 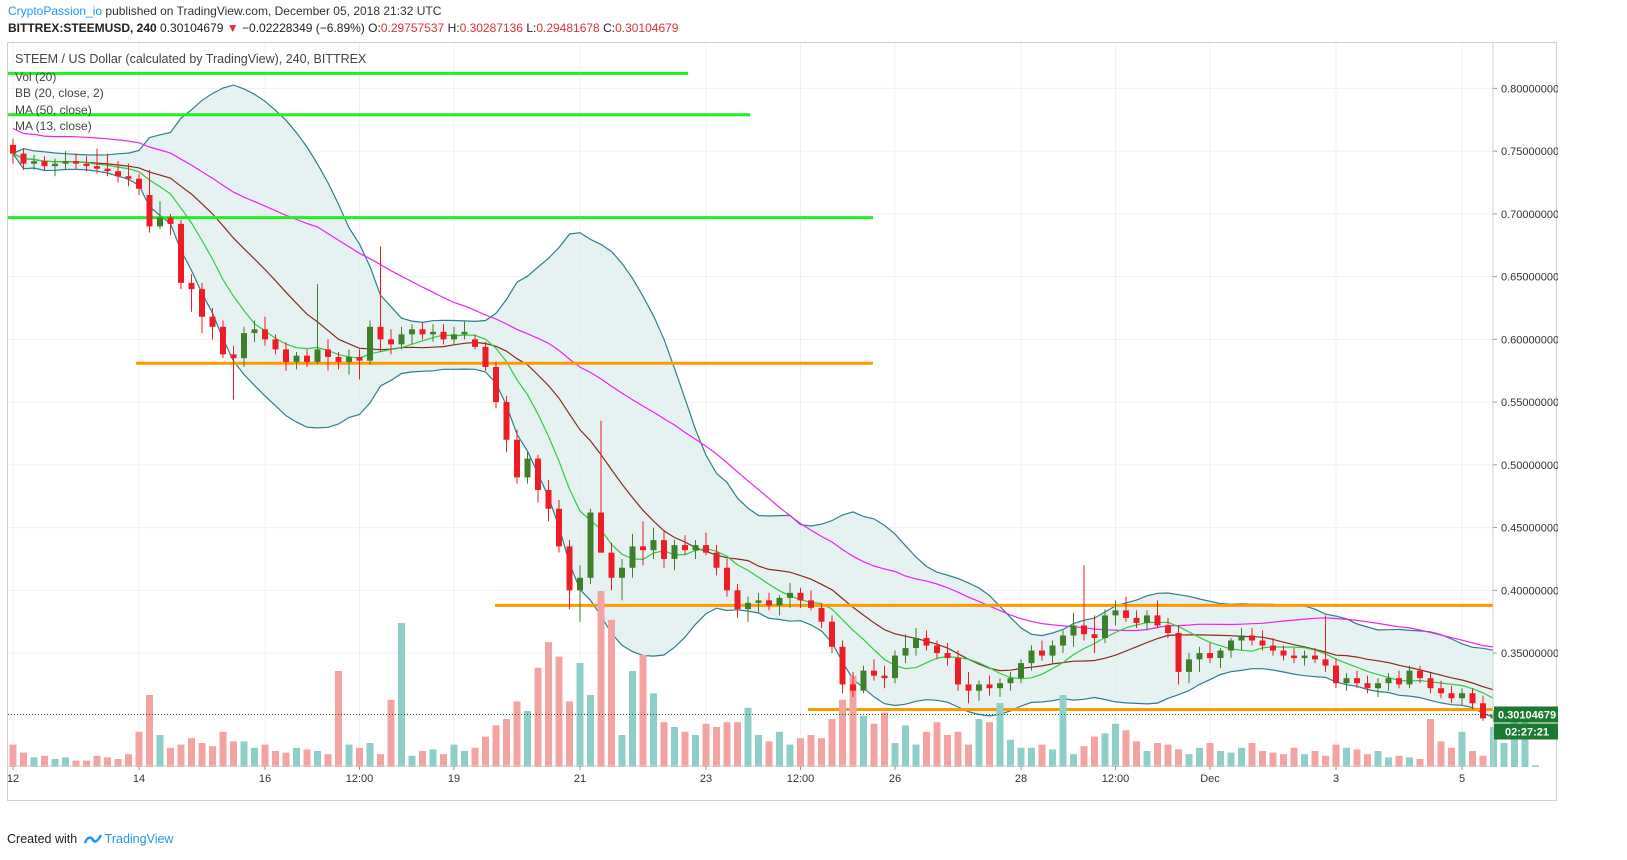 What do you see at coordinates (1529, 89) in the screenshot?
I see `y-tick-label: 0.80000000` at bounding box center [1529, 89].